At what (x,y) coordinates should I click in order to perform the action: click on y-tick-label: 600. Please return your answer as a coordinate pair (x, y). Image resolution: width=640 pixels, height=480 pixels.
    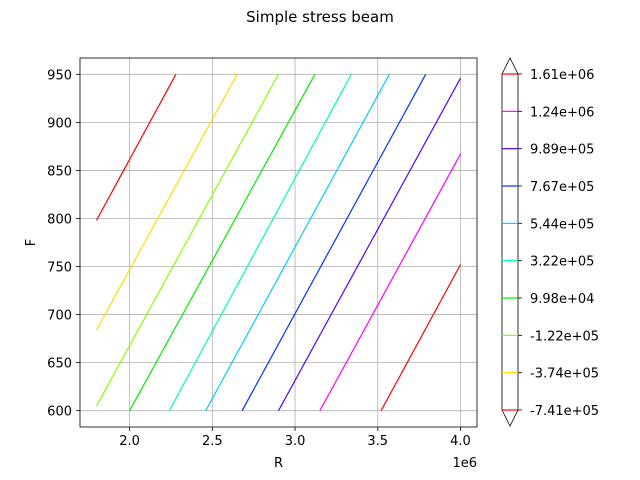
    Looking at the image, I should click on (59, 412).